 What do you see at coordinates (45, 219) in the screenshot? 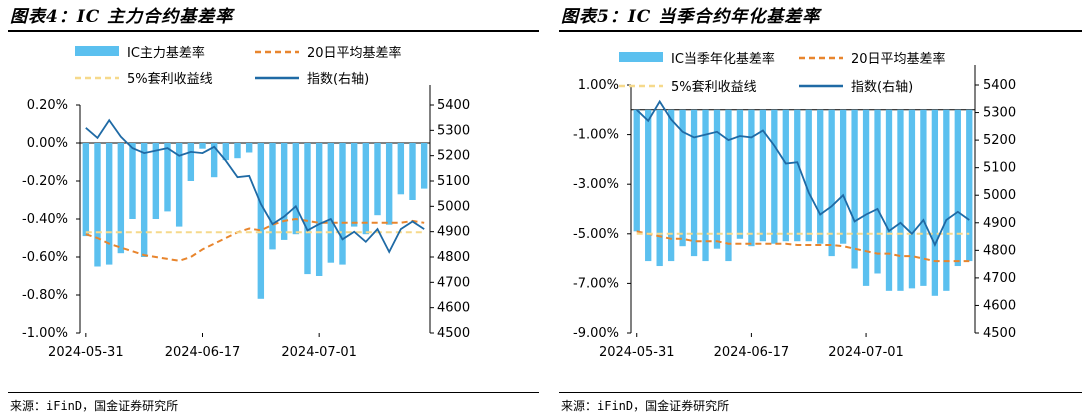
I see `left-tick-label: -0.40%` at bounding box center [45, 219].